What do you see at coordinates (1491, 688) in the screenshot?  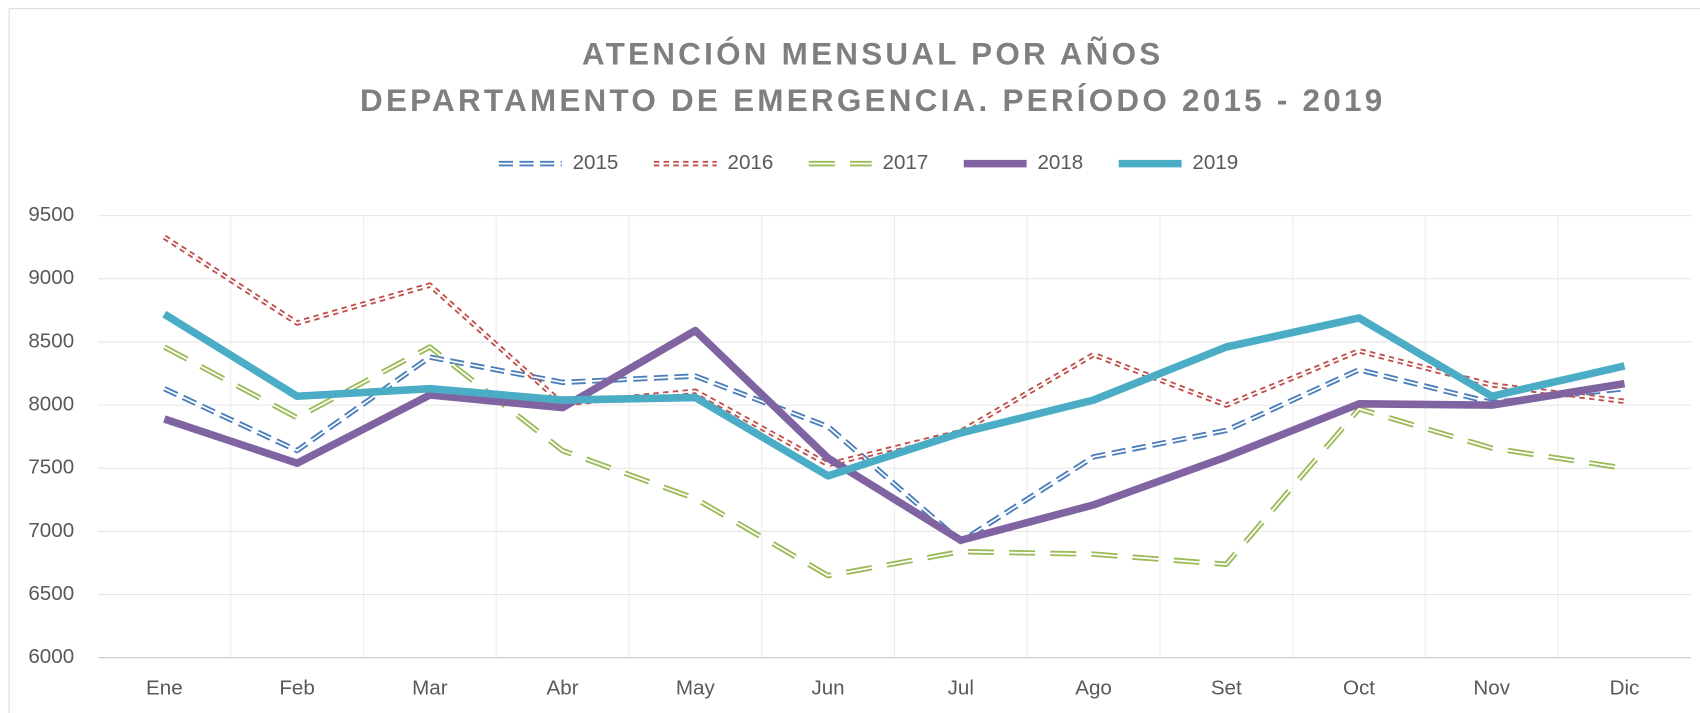 I see `x-tick-label: Nov` at bounding box center [1491, 688].